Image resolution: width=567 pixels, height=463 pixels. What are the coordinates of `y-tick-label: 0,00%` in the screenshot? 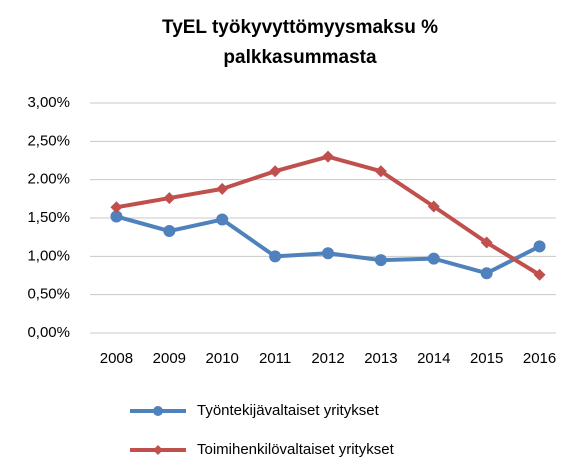 It's located at (48, 332).